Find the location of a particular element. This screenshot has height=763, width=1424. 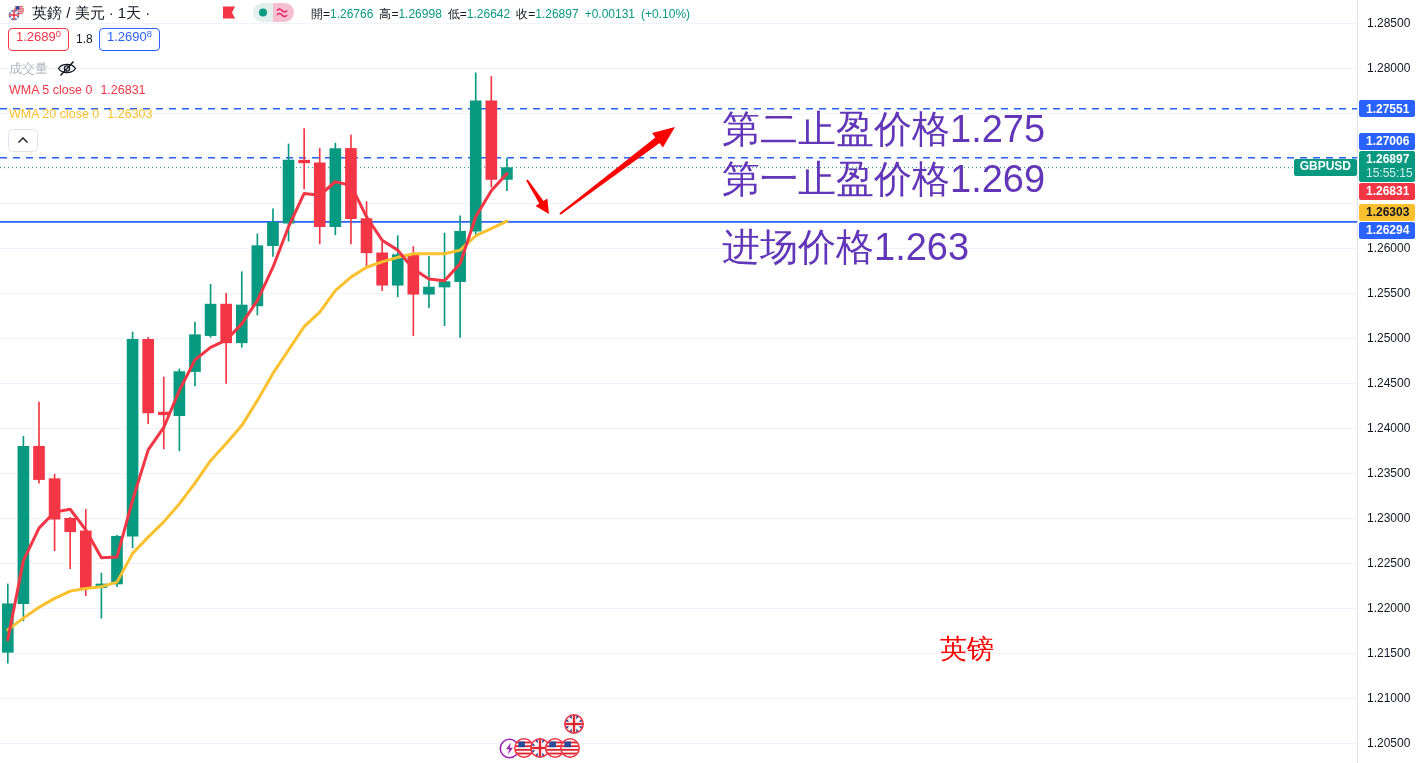

annotation: GBPUSD is located at coordinates (1325, 168).